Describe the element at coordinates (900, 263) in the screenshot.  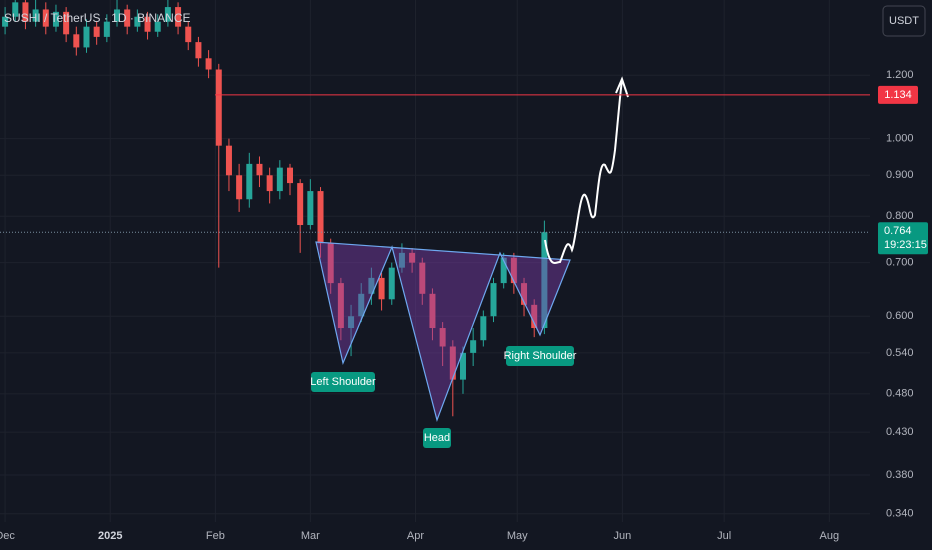
I see `y-tick-label: 0.700` at that location.